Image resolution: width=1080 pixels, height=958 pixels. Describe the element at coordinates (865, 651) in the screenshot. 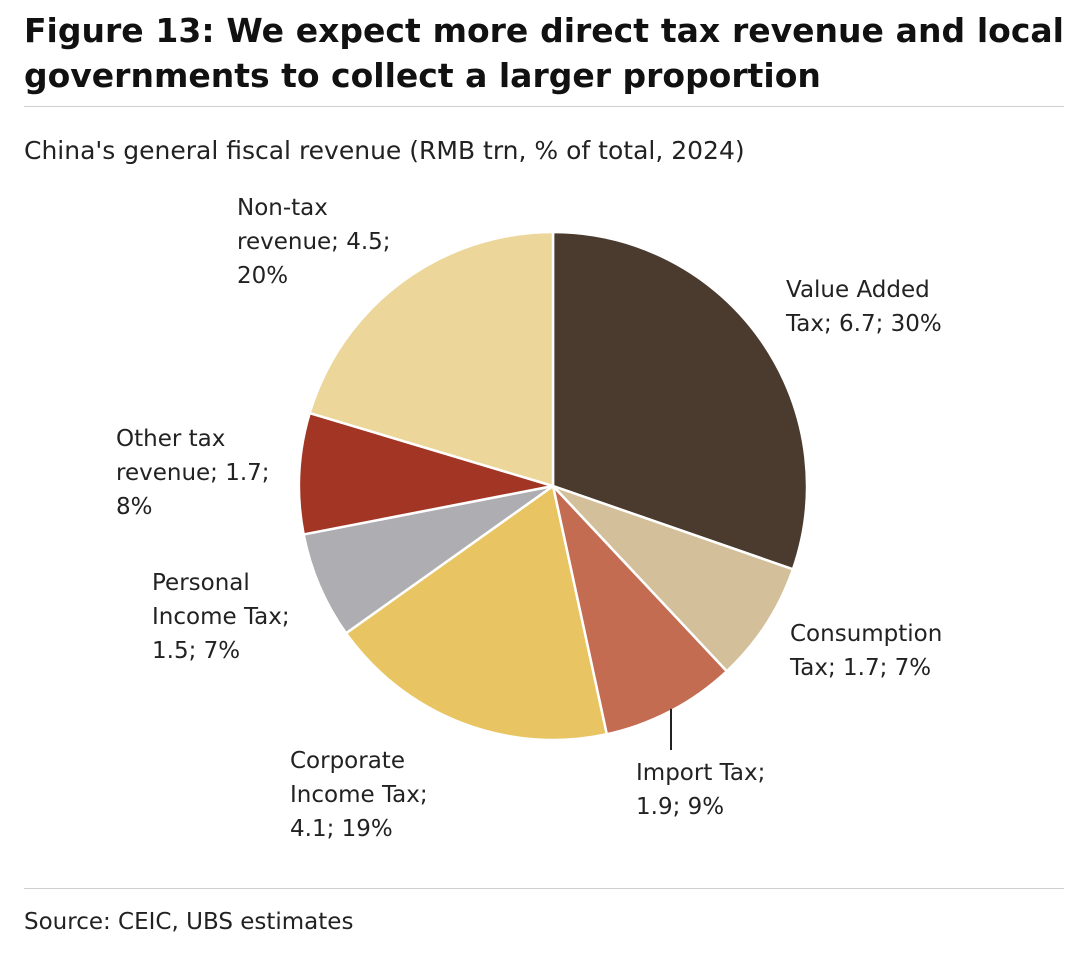

I see `label-consumption-tax: Consumption Tax; 1.7; 7%` at that location.